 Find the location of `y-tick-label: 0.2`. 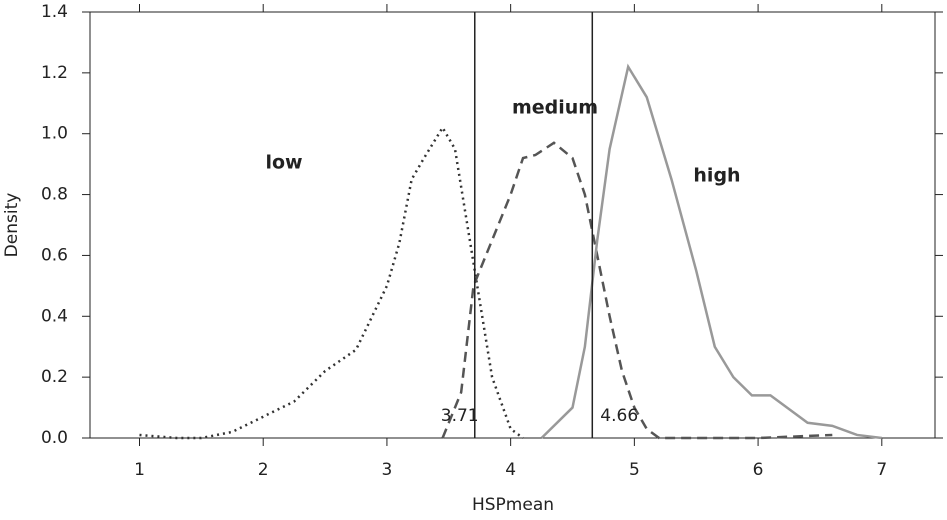

y-tick-label: 0.2 is located at coordinates (54, 377).